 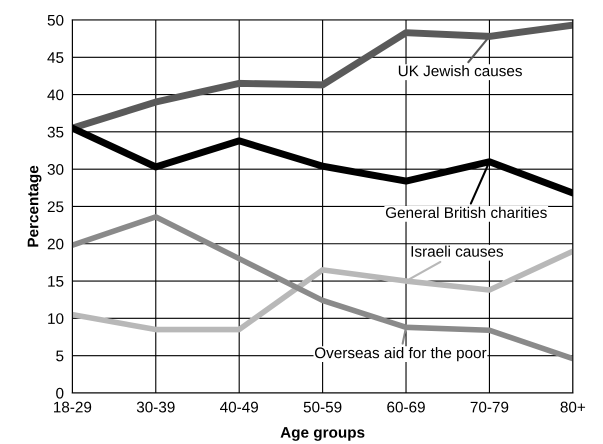 What do you see at coordinates (56, 244) in the screenshot?
I see `y-tick-label: 20` at bounding box center [56, 244].